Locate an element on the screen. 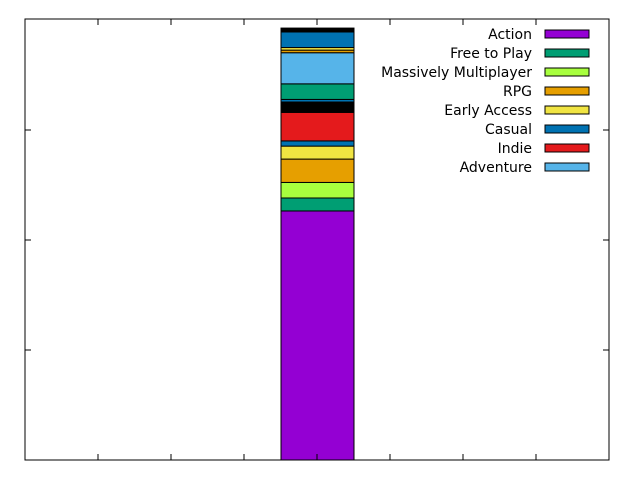 The image size is (640, 480). legend-label: Indie is located at coordinates (515, 149).